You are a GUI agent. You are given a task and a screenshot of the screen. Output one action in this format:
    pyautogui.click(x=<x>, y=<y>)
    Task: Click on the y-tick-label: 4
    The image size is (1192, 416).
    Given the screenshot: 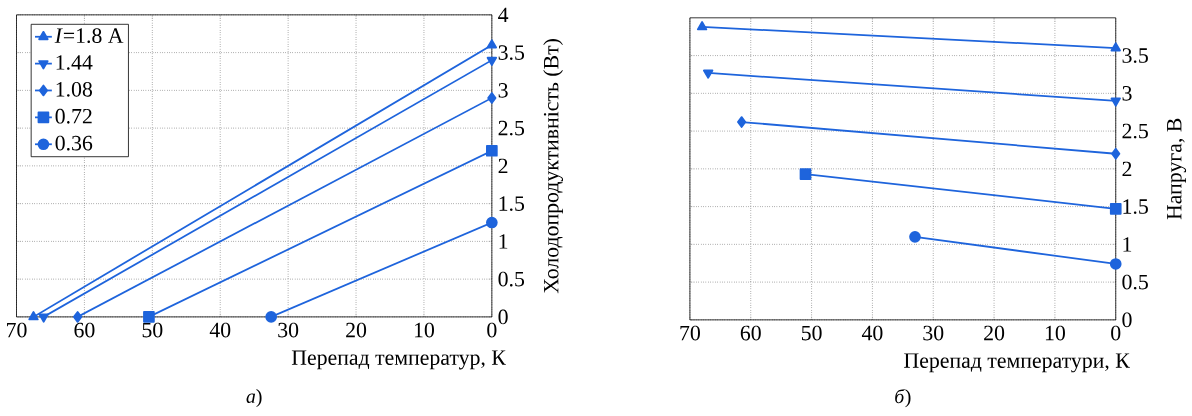 What is the action you would take?
    pyautogui.click(x=503, y=15)
    